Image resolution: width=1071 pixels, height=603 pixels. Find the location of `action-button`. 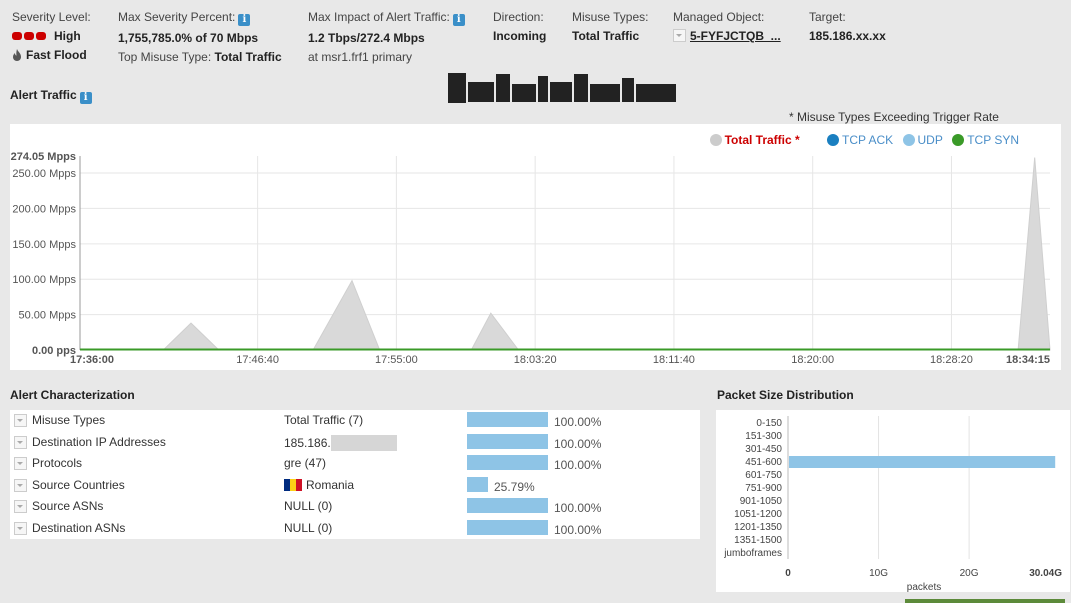

action-button is located at coordinates (985, 601).